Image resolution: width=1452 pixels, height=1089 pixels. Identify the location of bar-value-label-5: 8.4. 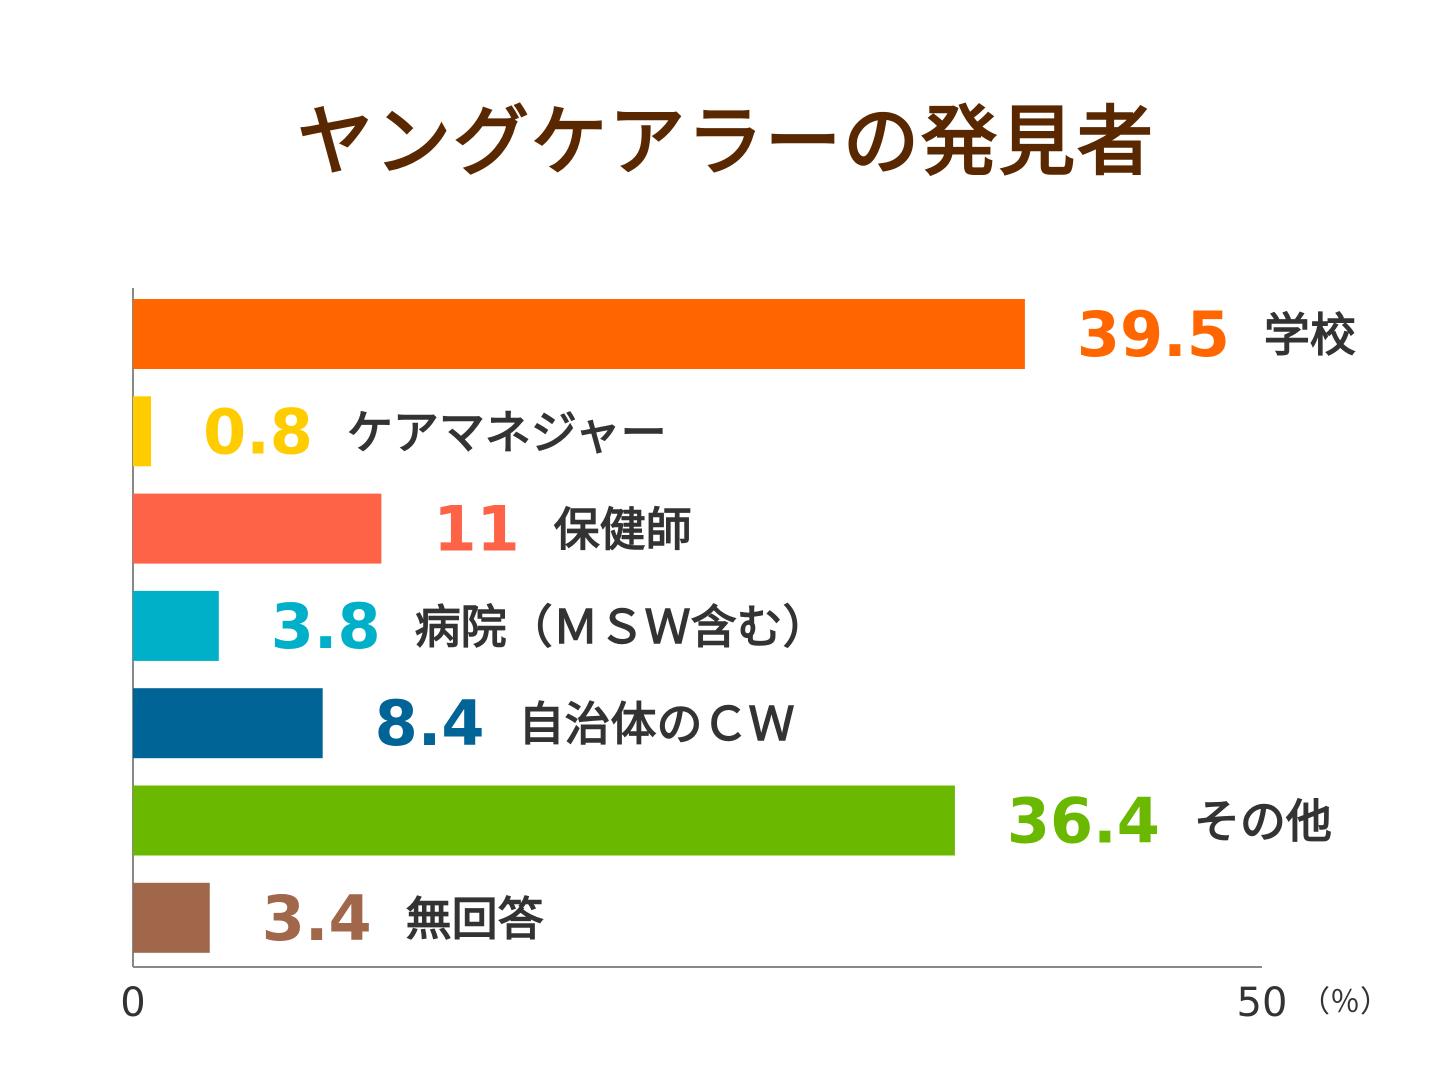
(430, 723).